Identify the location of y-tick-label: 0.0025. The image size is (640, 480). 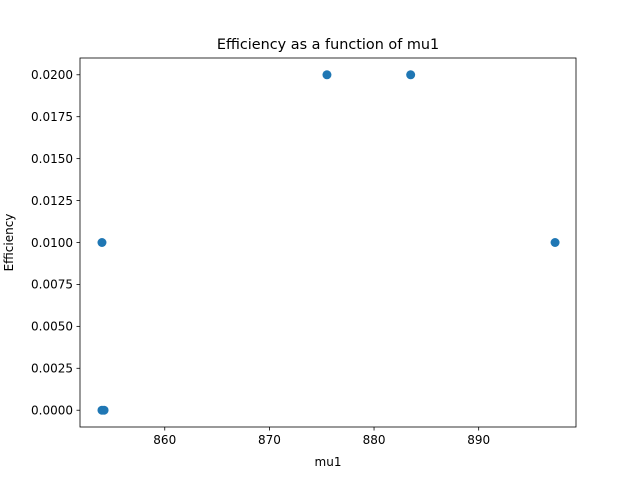
(52, 369).